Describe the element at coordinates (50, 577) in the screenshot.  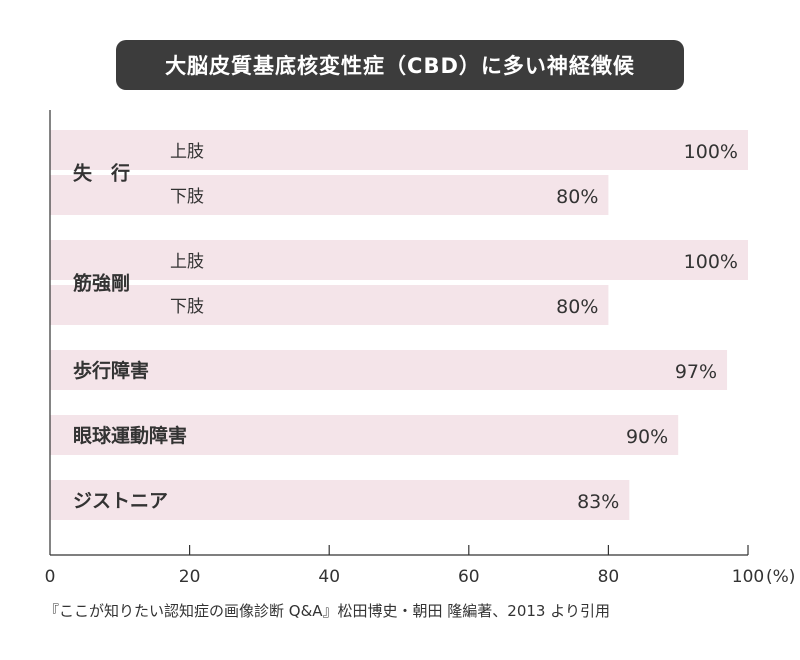
I see `x-tick-label: 0` at that location.